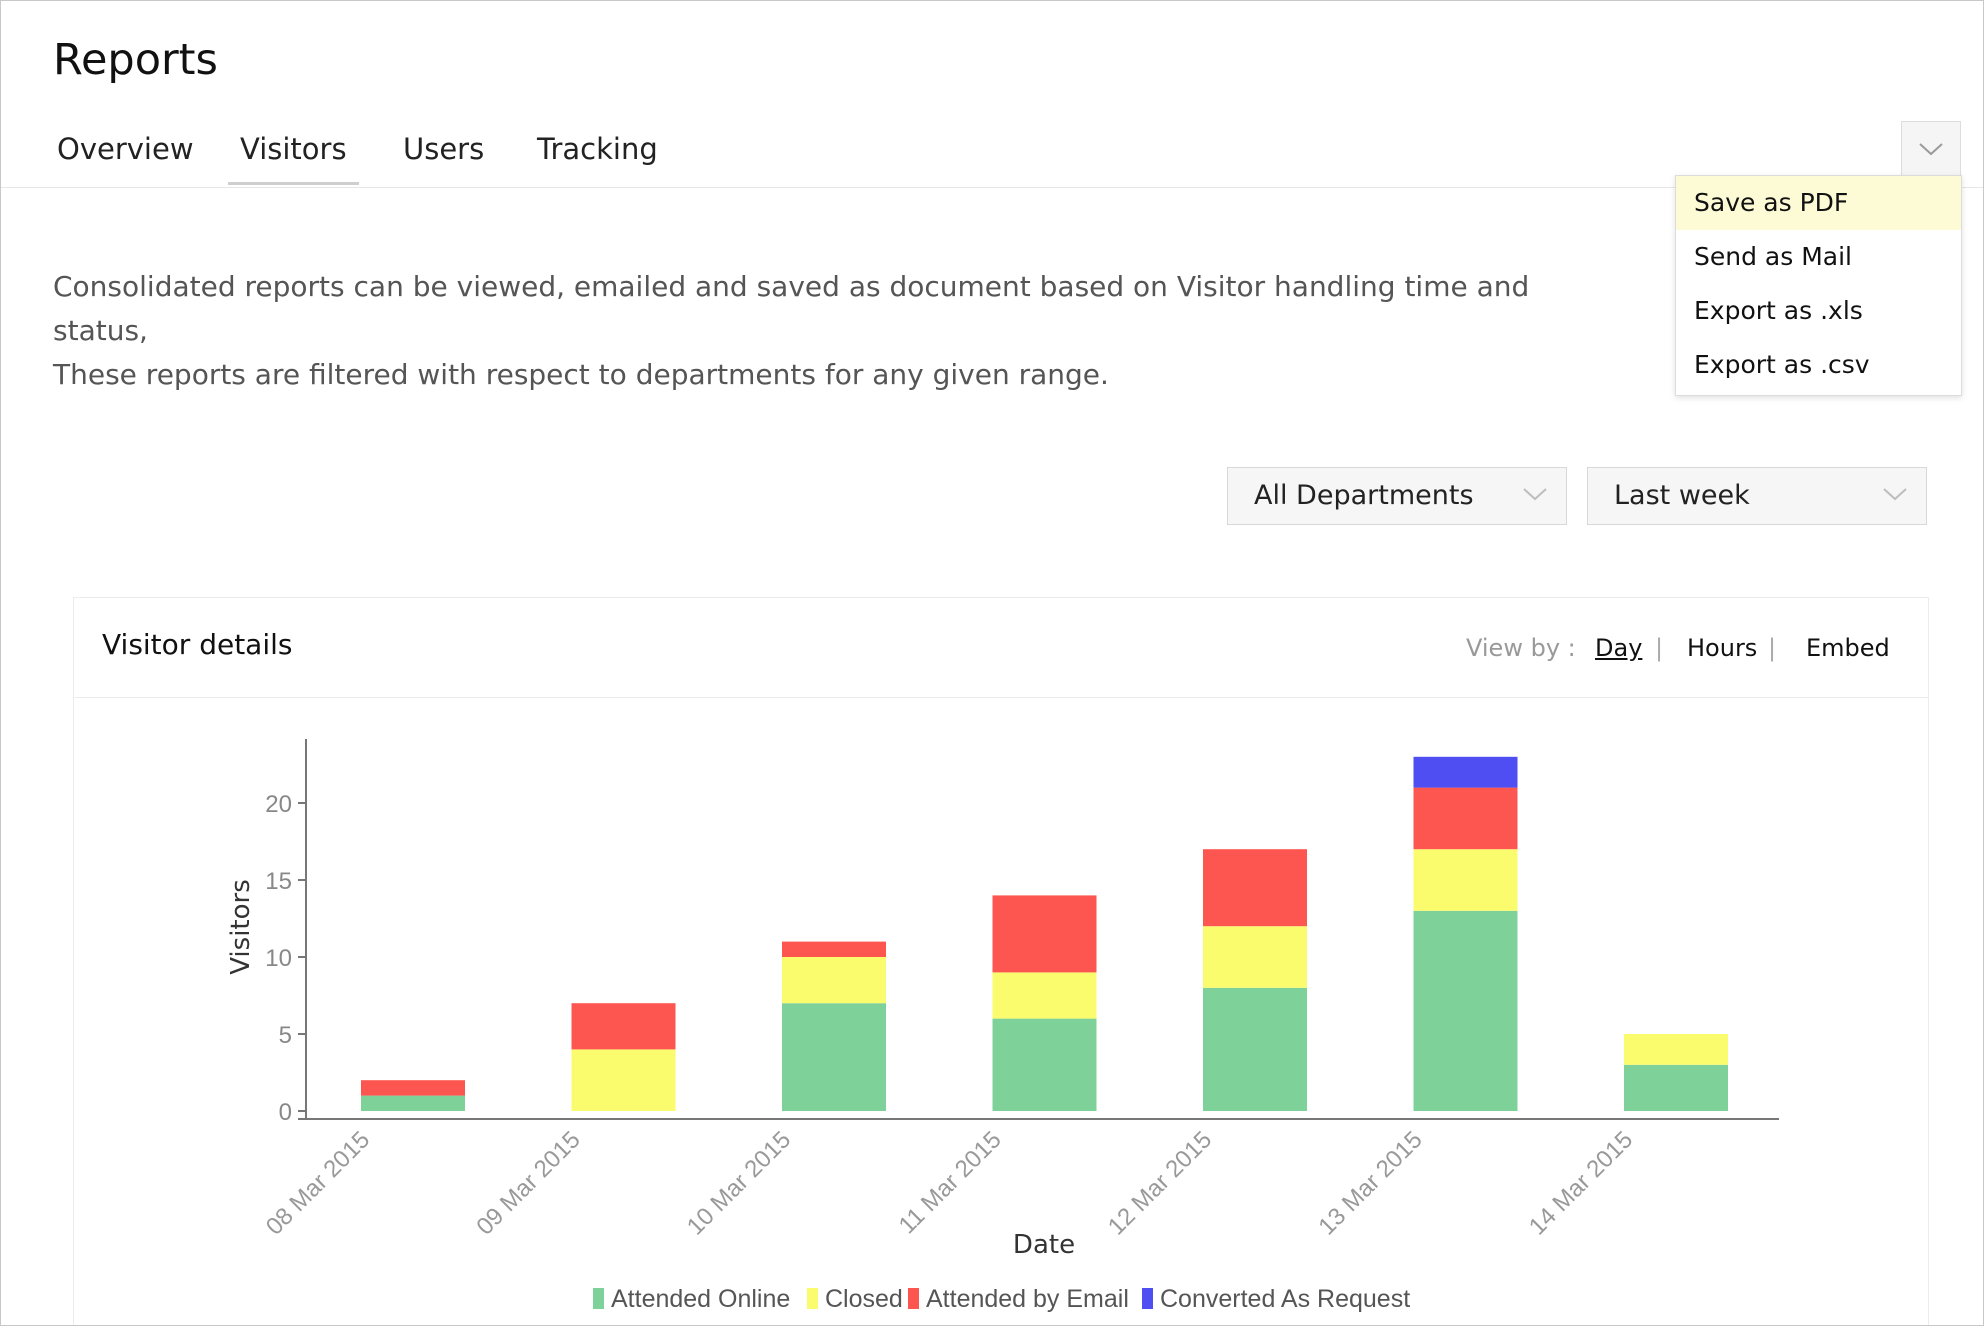 This screenshot has height=1326, width=1984. I want to click on x-tick-label: 12 Mar 2015, so click(1160, 1183).